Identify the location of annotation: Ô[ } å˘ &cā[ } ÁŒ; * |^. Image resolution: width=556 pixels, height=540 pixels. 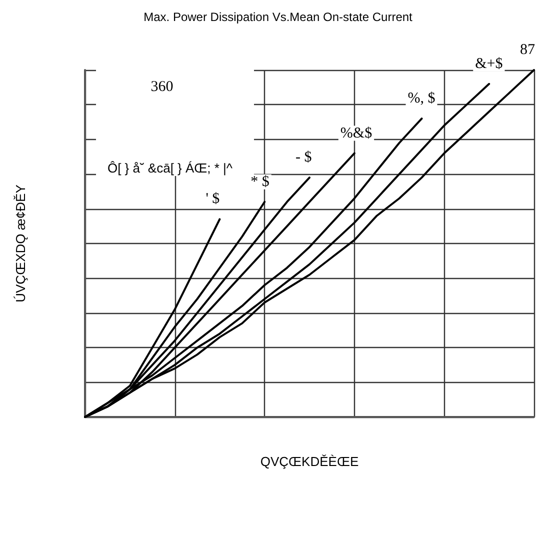
(170, 168).